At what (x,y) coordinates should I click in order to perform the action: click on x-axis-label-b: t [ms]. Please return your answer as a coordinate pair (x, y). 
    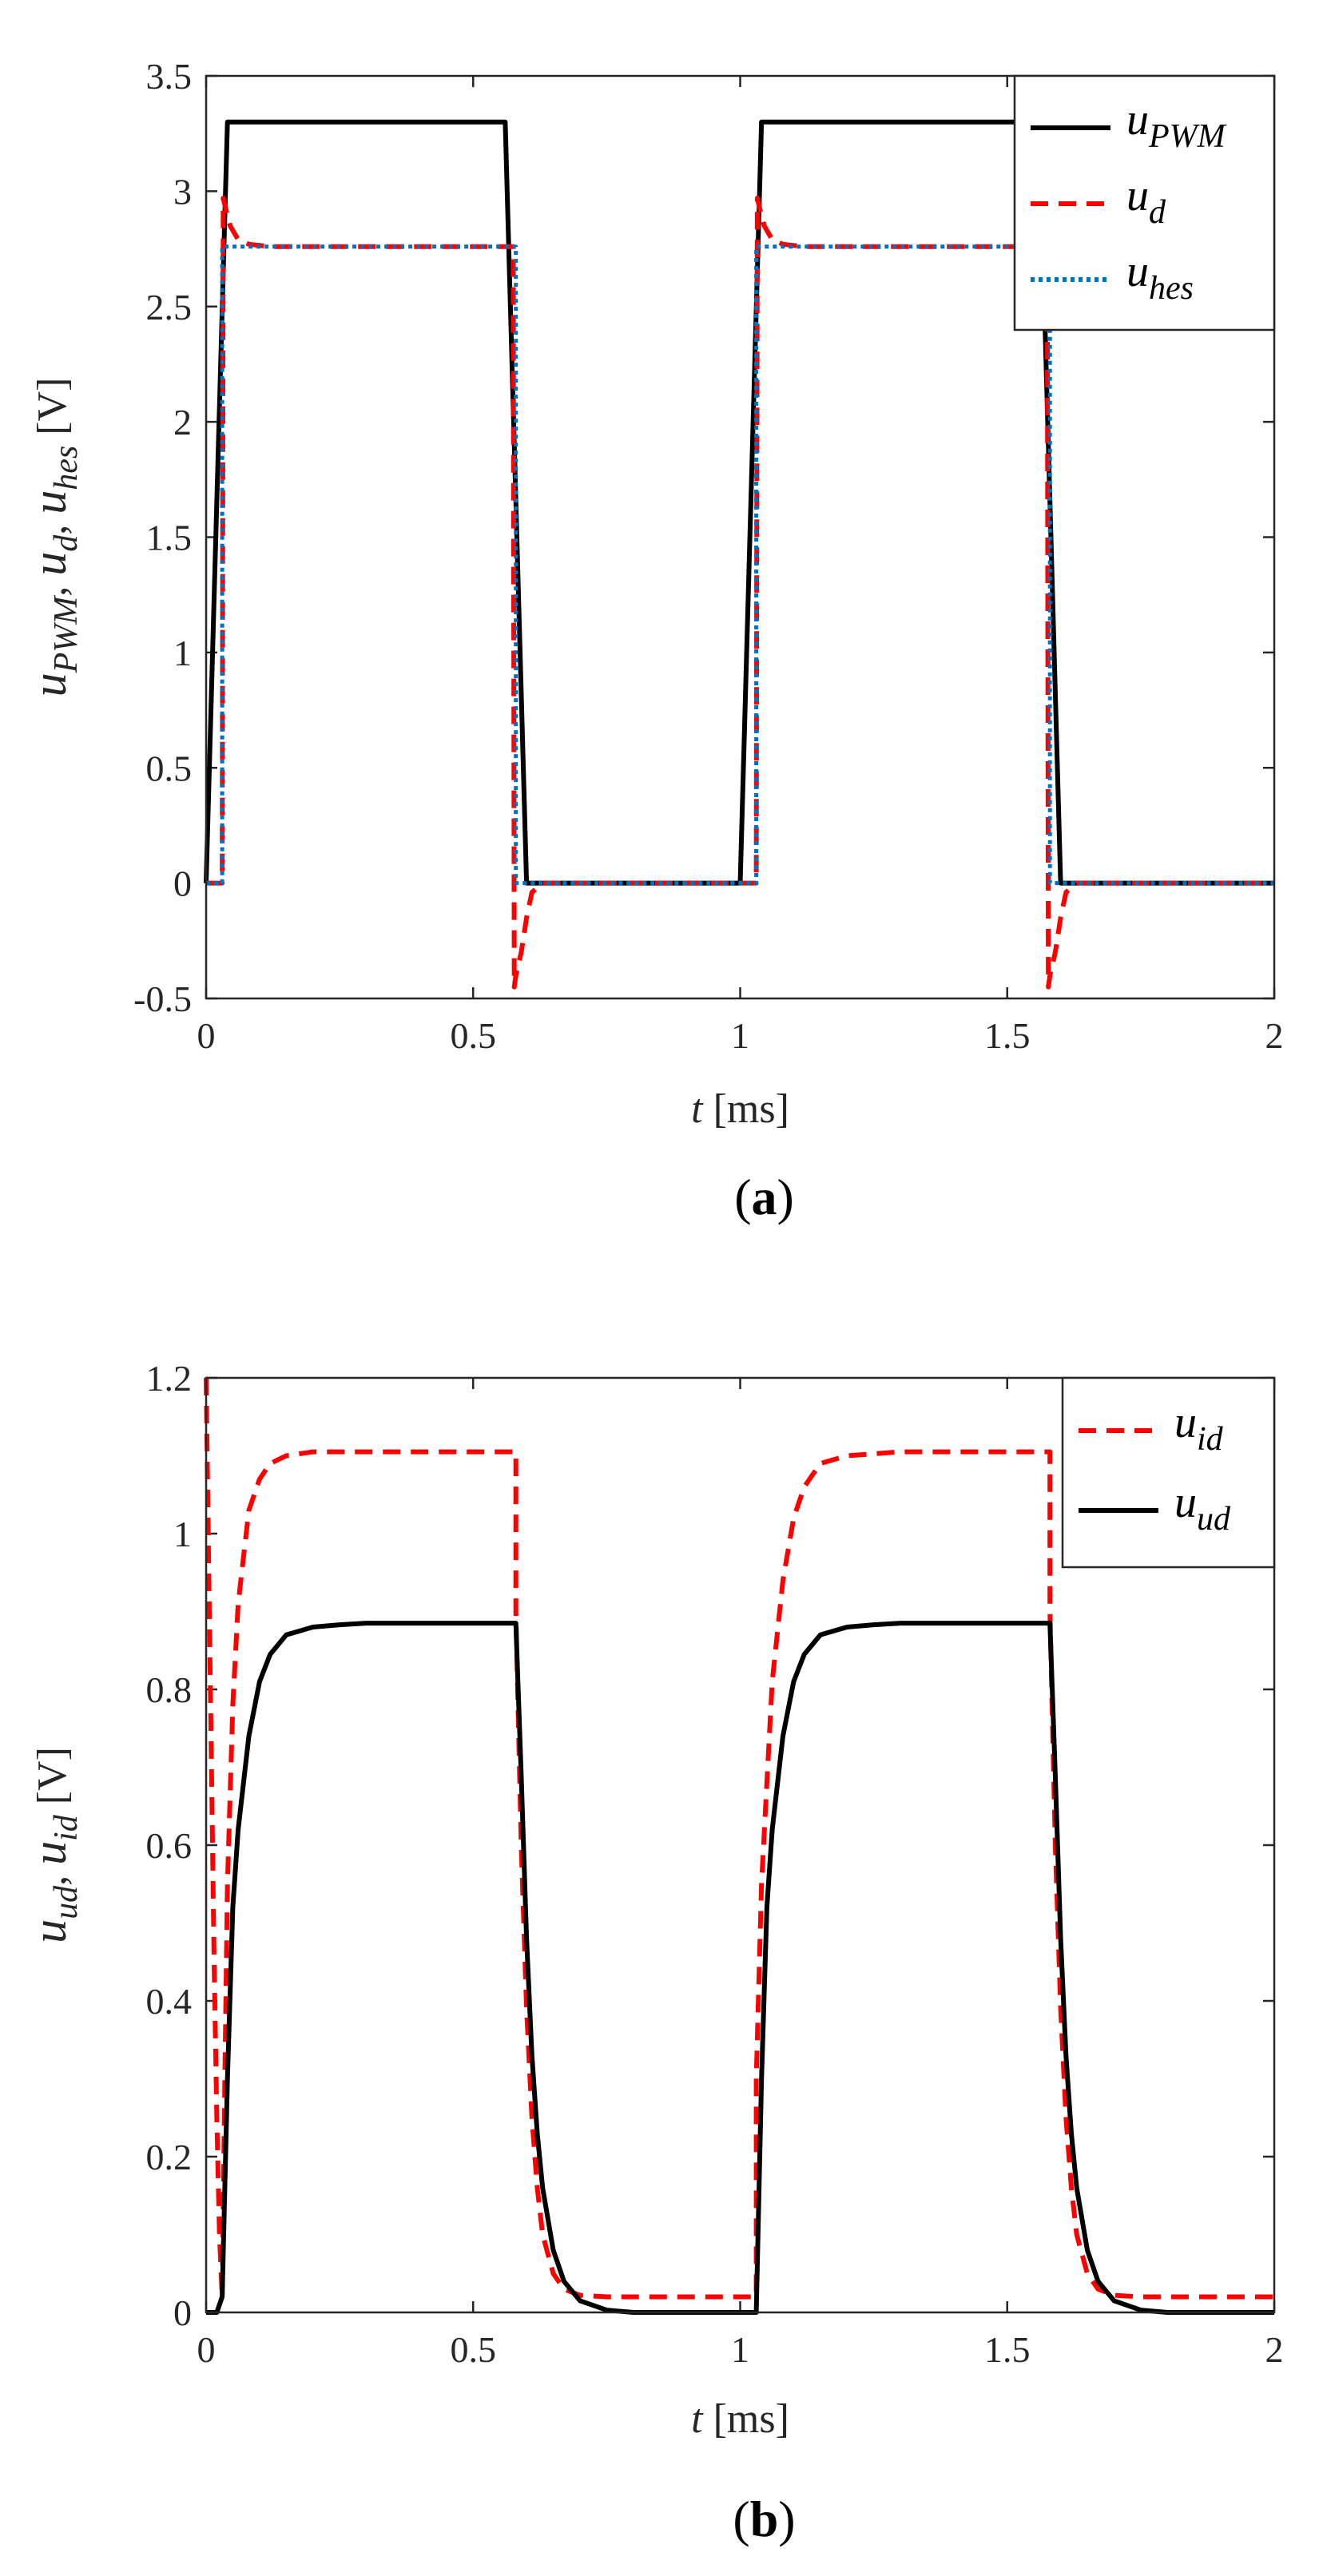
    Looking at the image, I should click on (740, 2419).